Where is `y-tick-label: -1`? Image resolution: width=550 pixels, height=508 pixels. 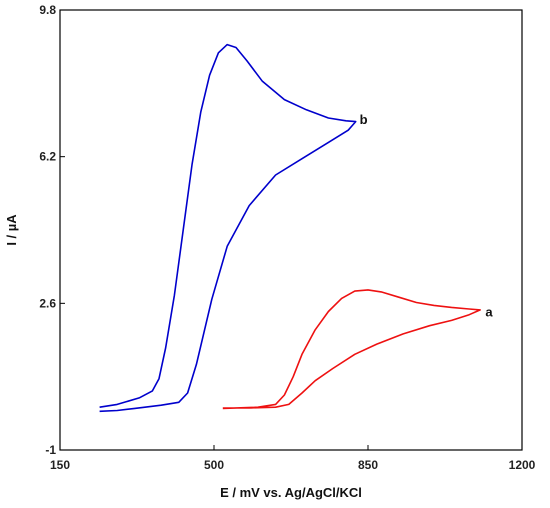 y-tick-label: -1 is located at coordinates (50, 450).